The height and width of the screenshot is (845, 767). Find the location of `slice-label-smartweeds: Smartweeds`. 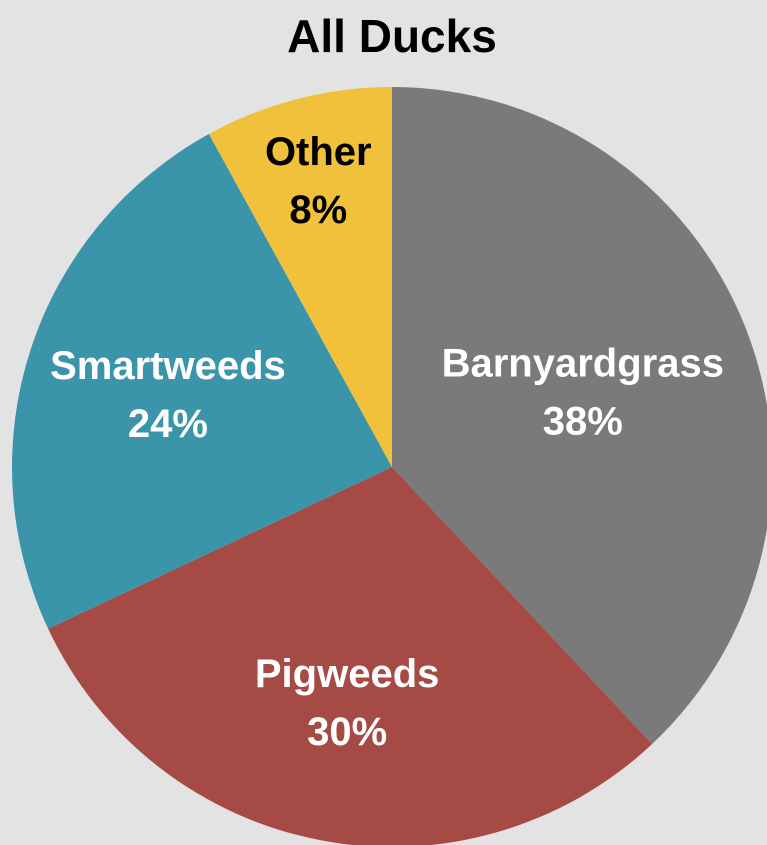

slice-label-smartweeds: Smartweeds is located at coordinates (168, 366).